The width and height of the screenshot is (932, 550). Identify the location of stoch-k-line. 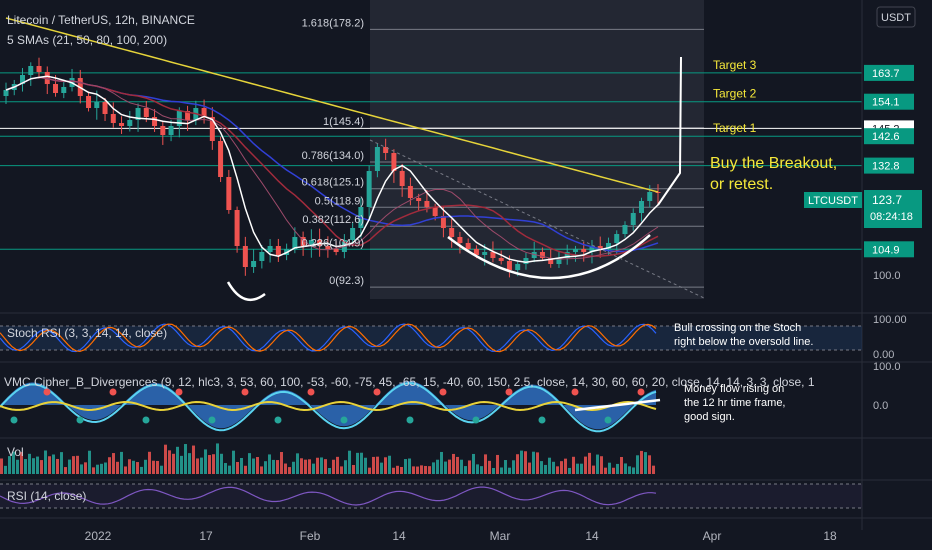
(328, 338).